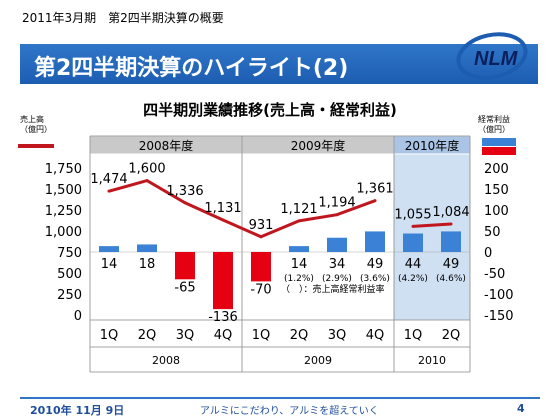  Describe the element at coordinates (298, 209) in the screenshot. I see `revenue-value-label: 1,121` at that location.